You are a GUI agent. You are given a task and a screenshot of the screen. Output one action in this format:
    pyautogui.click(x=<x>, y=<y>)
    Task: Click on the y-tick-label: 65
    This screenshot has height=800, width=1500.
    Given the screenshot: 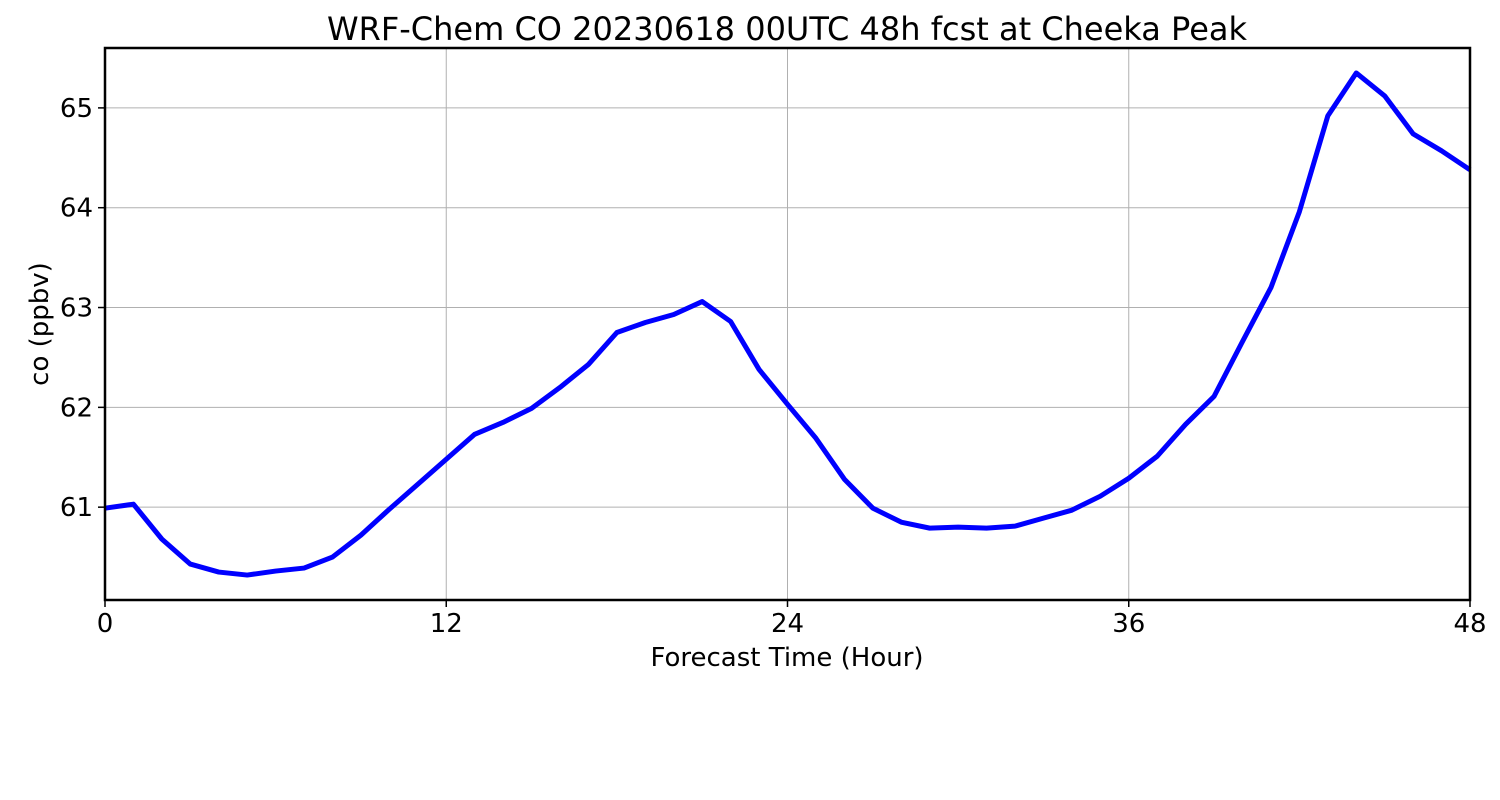 What is the action you would take?
    pyautogui.click(x=76, y=109)
    